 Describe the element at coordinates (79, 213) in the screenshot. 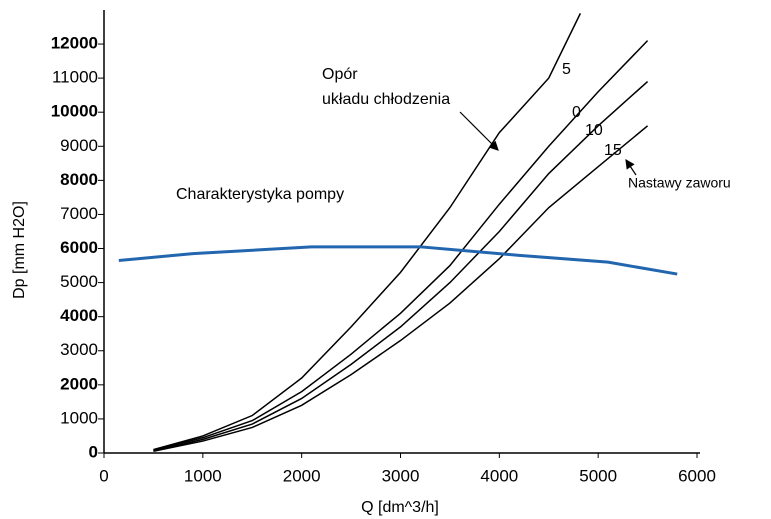

I see `y-tick-label: 7000` at that location.